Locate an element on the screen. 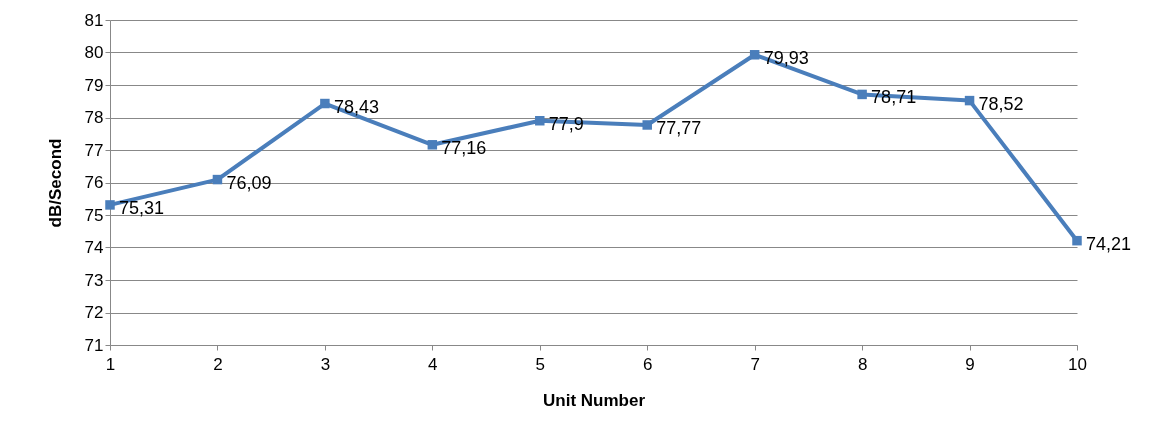  x-axis-title: Unit Number is located at coordinates (594, 400).